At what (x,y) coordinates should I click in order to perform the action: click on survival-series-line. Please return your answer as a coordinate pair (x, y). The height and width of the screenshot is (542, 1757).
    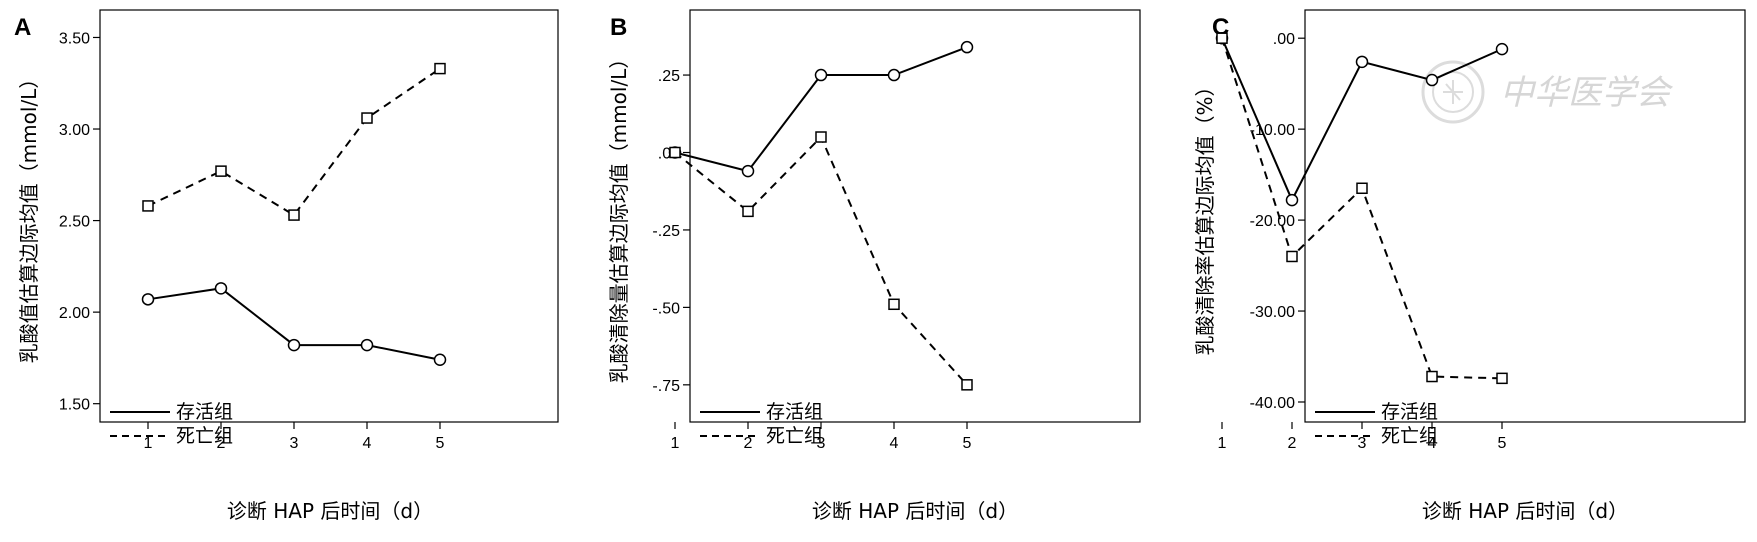
    Looking at the image, I should click on (821, 109).